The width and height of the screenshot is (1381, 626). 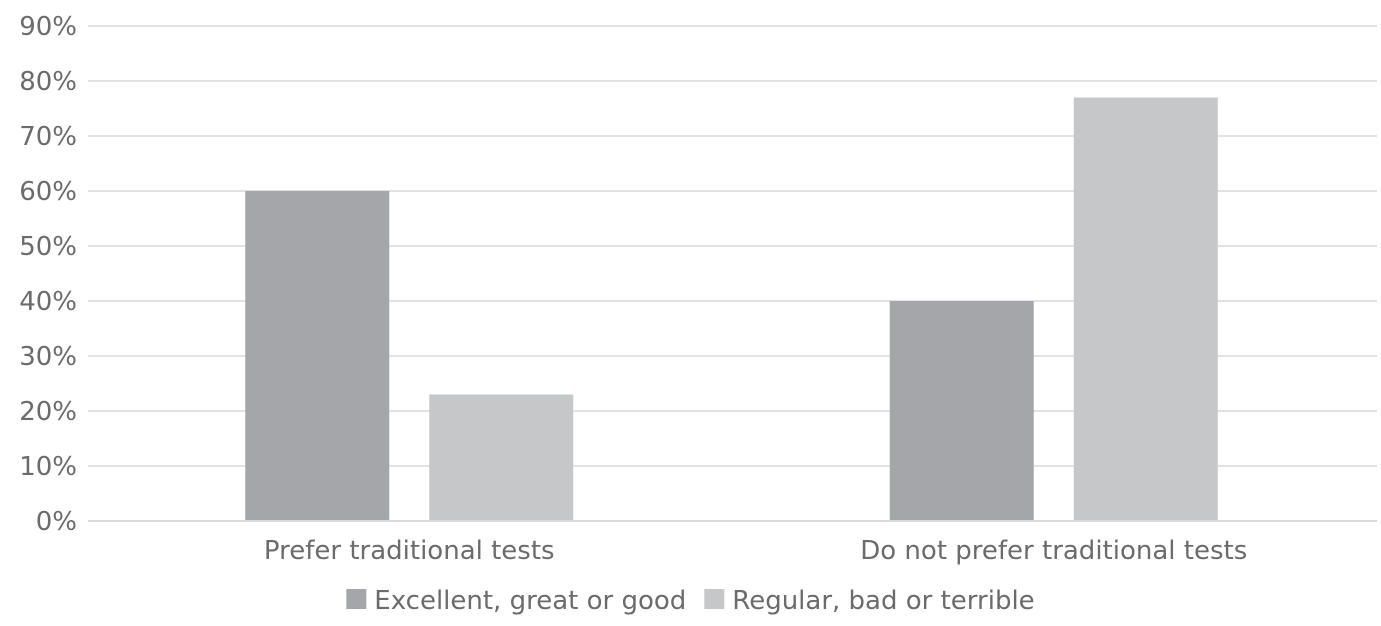 What do you see at coordinates (48, 412) in the screenshot?
I see `y-tick-label: 20%` at bounding box center [48, 412].